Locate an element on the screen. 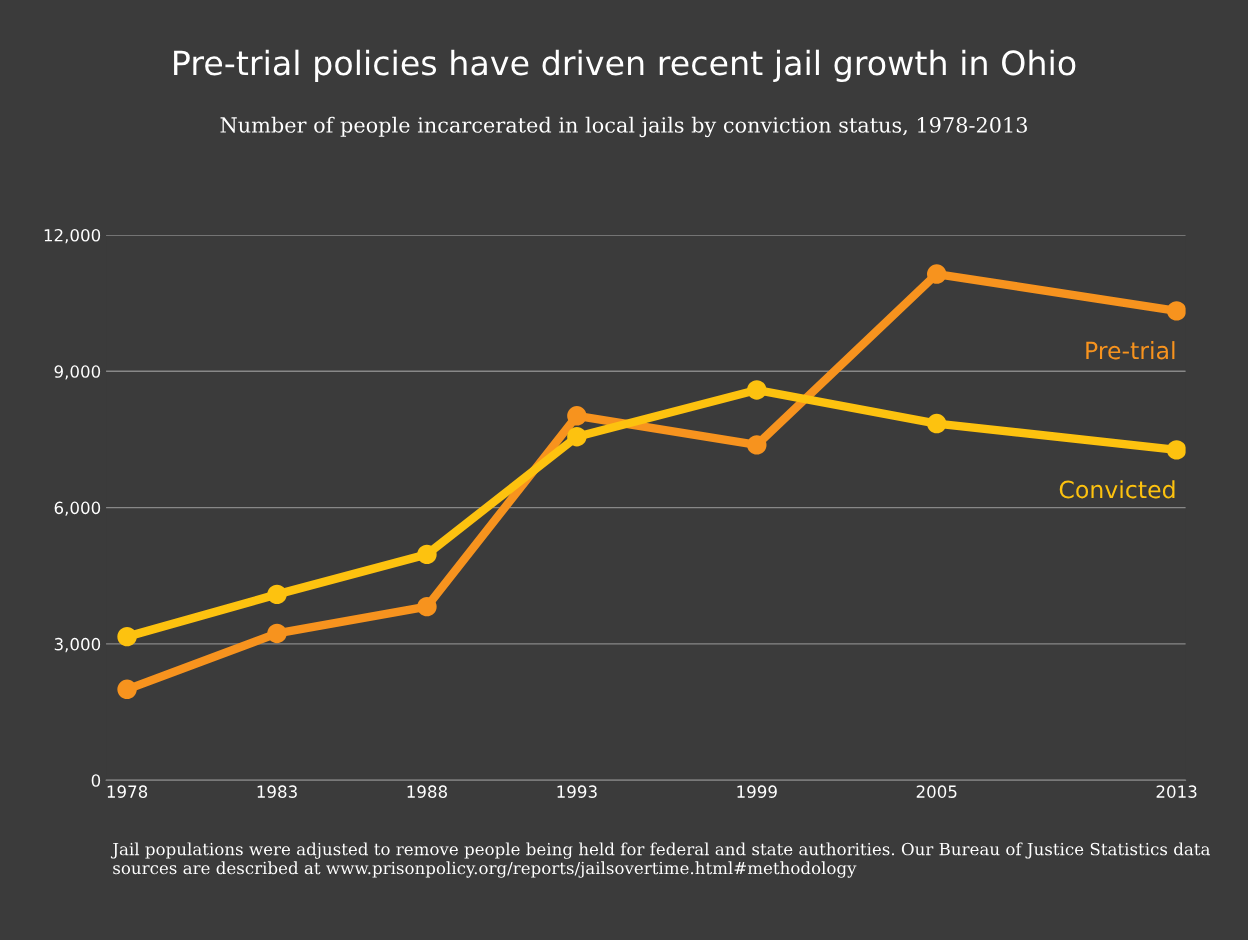  y-tick-label: 9,000 is located at coordinates (77, 372).